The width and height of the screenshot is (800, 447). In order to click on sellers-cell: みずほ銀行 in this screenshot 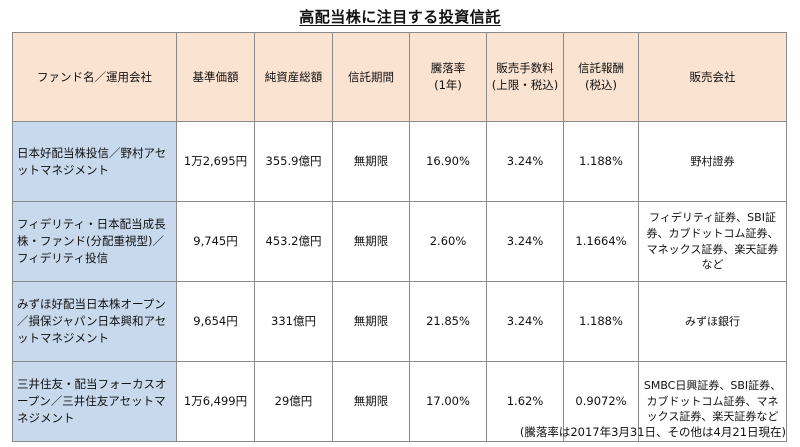, I will do `click(712, 321)`.